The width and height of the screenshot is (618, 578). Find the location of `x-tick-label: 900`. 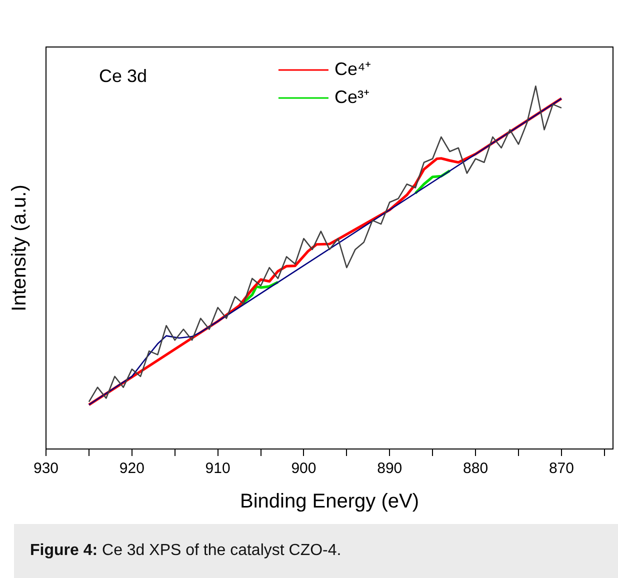

x-tick-label: 900 is located at coordinates (303, 469).